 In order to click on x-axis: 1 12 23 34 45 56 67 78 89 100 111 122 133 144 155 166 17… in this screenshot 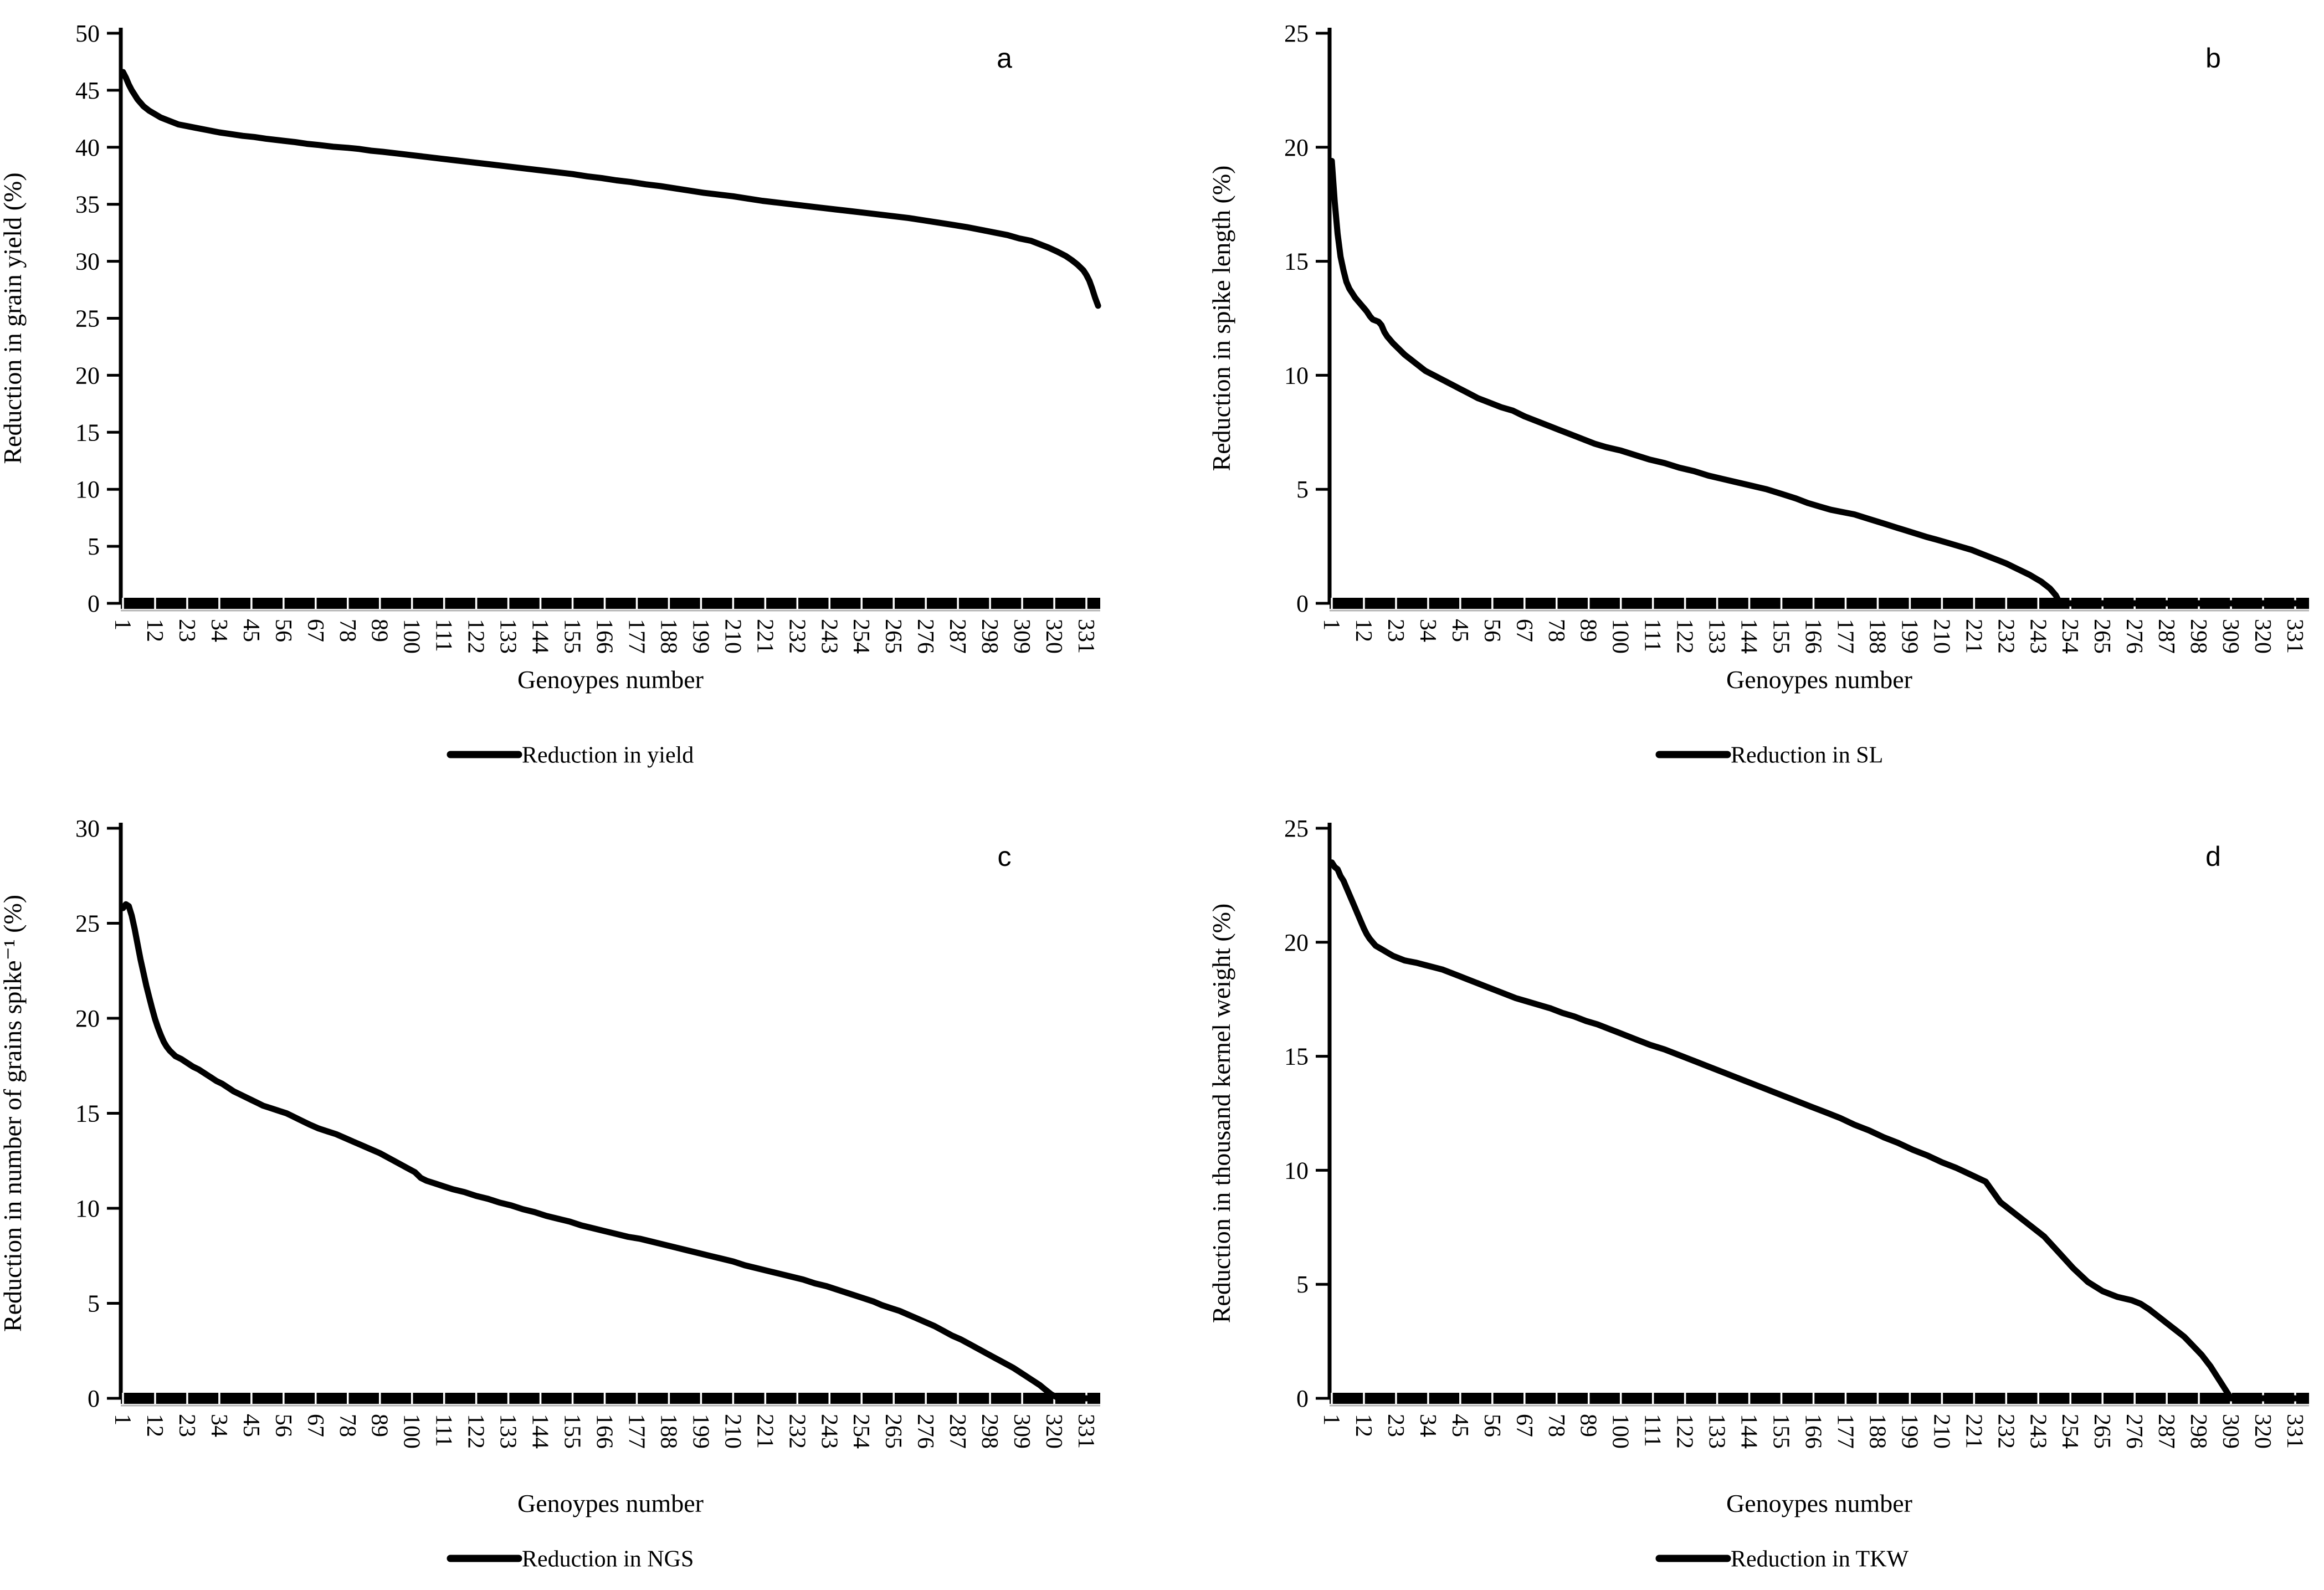, I will do `click(1814, 1421)`.